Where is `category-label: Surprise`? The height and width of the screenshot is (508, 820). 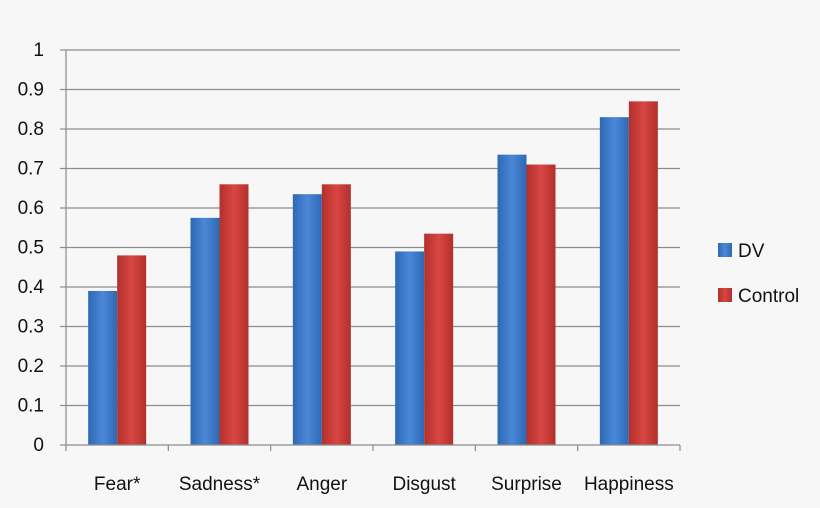 category-label: Surprise is located at coordinates (526, 484).